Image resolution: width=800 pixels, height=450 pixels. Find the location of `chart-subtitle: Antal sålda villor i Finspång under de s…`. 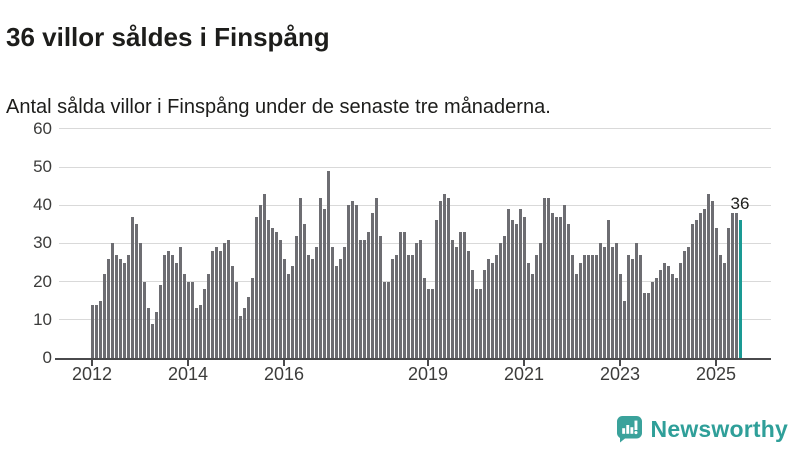

chart-subtitle: Antal sålda villor i Finspång under de s… is located at coordinates (278, 107).